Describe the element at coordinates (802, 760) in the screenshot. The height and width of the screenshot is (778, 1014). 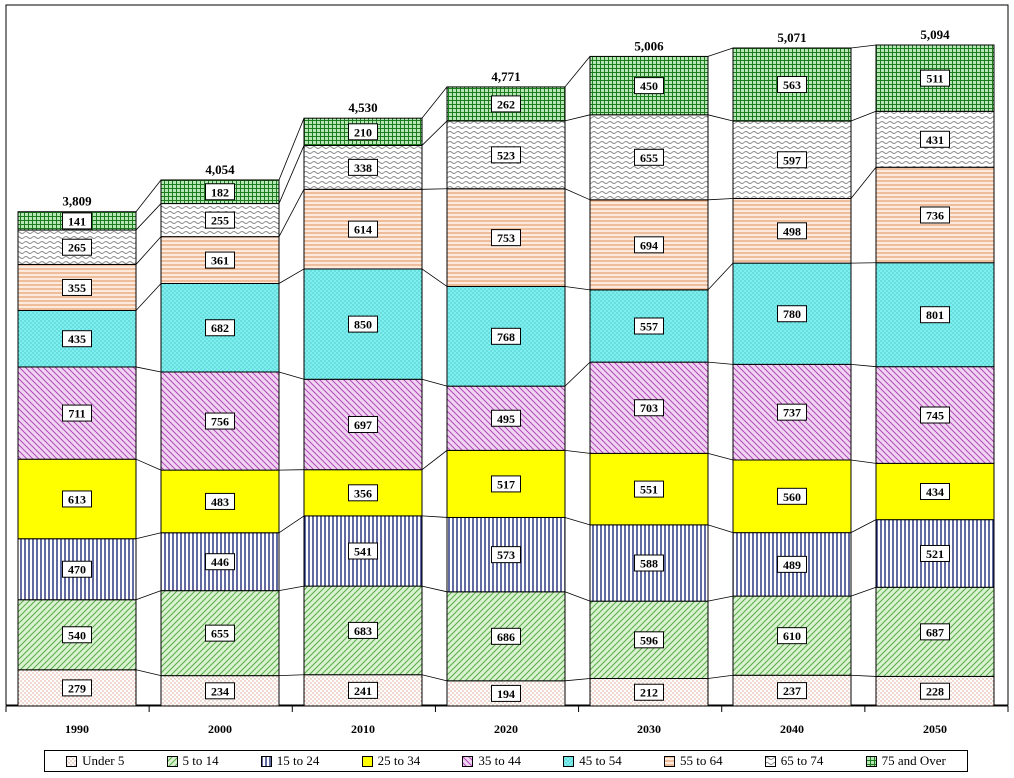
I see `legend-label: 65 to 74` at that location.